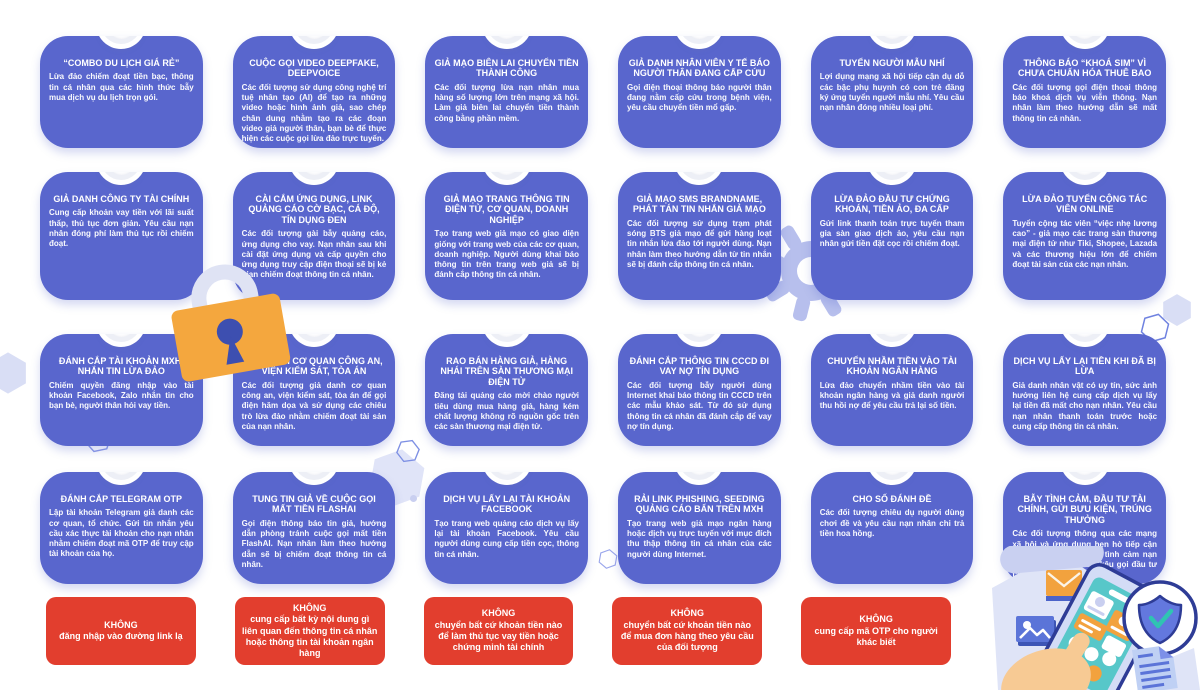 Image resolution: width=1200 pixels, height=690 pixels. Describe the element at coordinates (1046, 661) in the screenshot. I see `hand-icon` at that location.